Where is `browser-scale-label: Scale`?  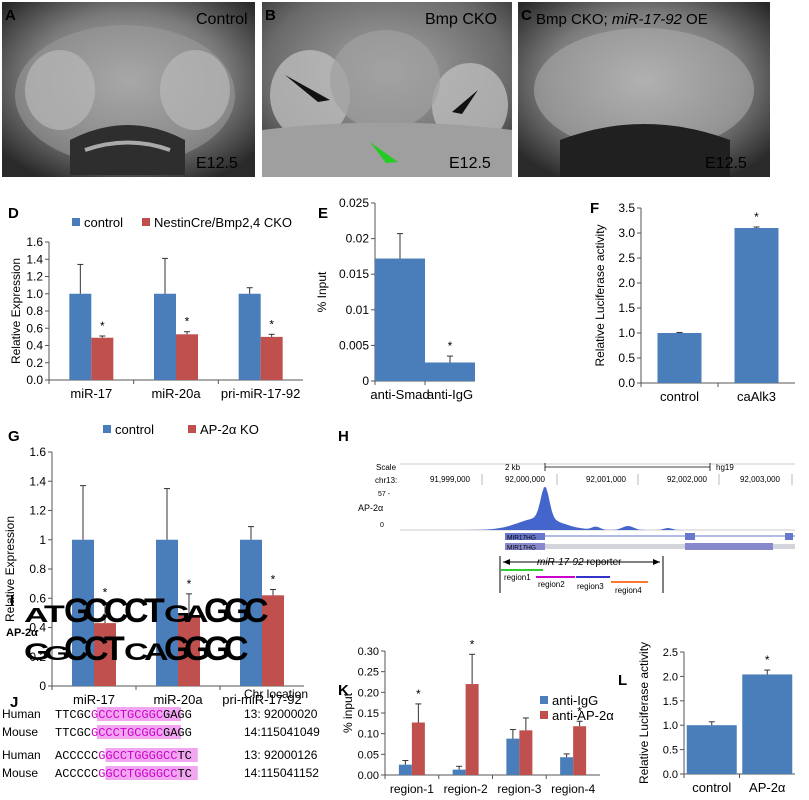
browser-scale-label: Scale is located at coordinates (386, 467).